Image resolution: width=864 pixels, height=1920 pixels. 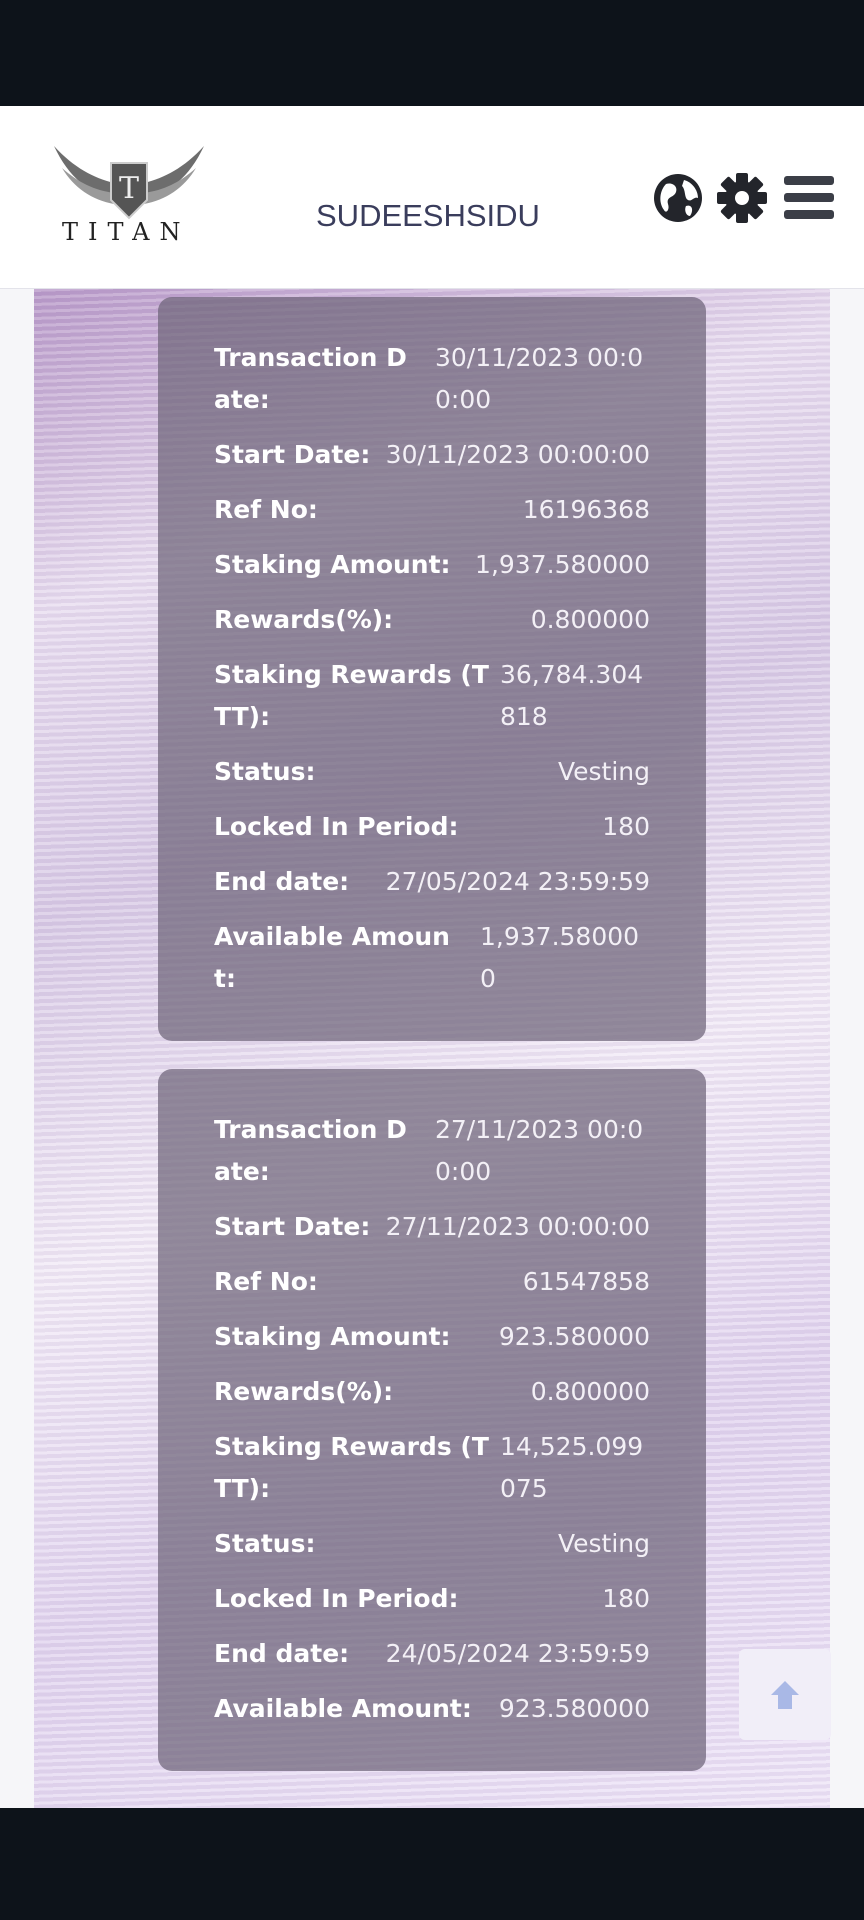 I want to click on row-ref-no: Ref No: 16196368, so click(x=432, y=509).